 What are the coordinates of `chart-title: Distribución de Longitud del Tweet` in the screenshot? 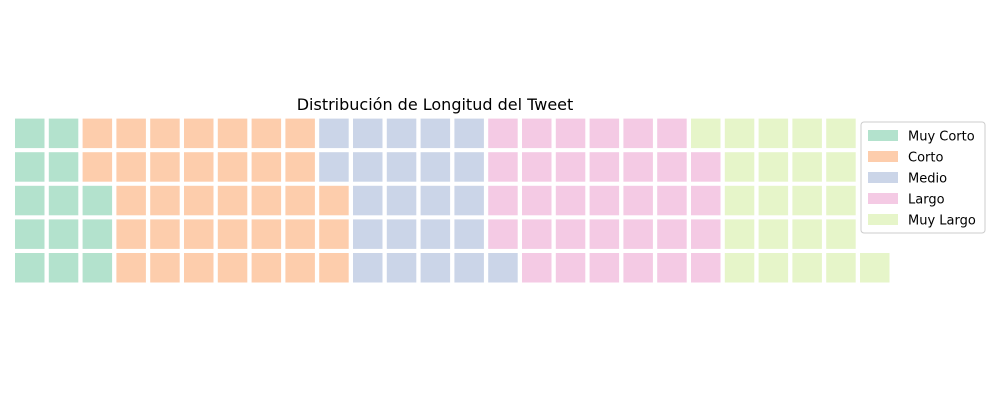 It's located at (435, 104).